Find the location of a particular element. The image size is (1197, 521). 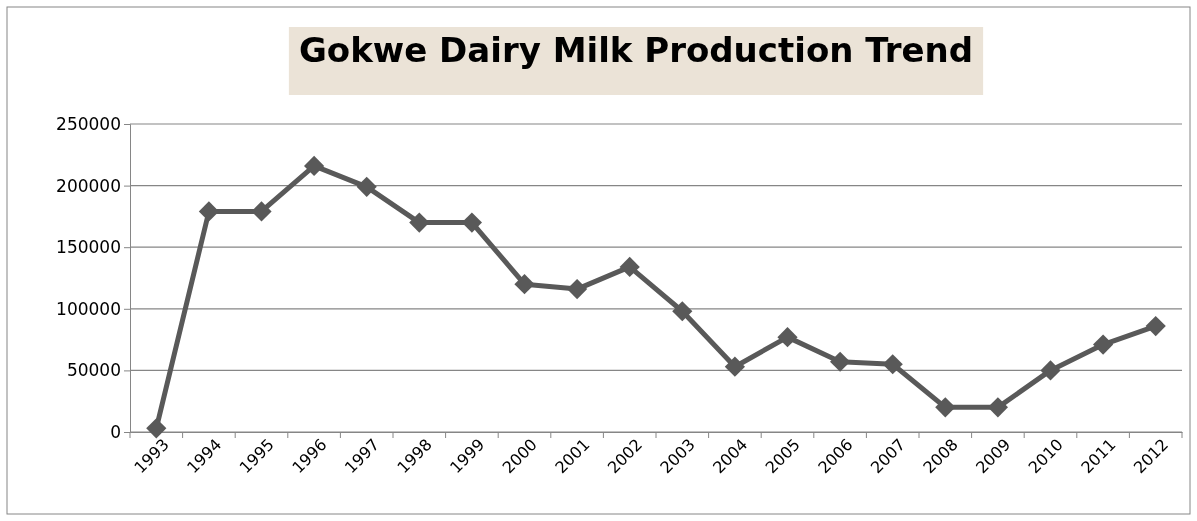

y-tick-label: 100000 is located at coordinates (88, 308).